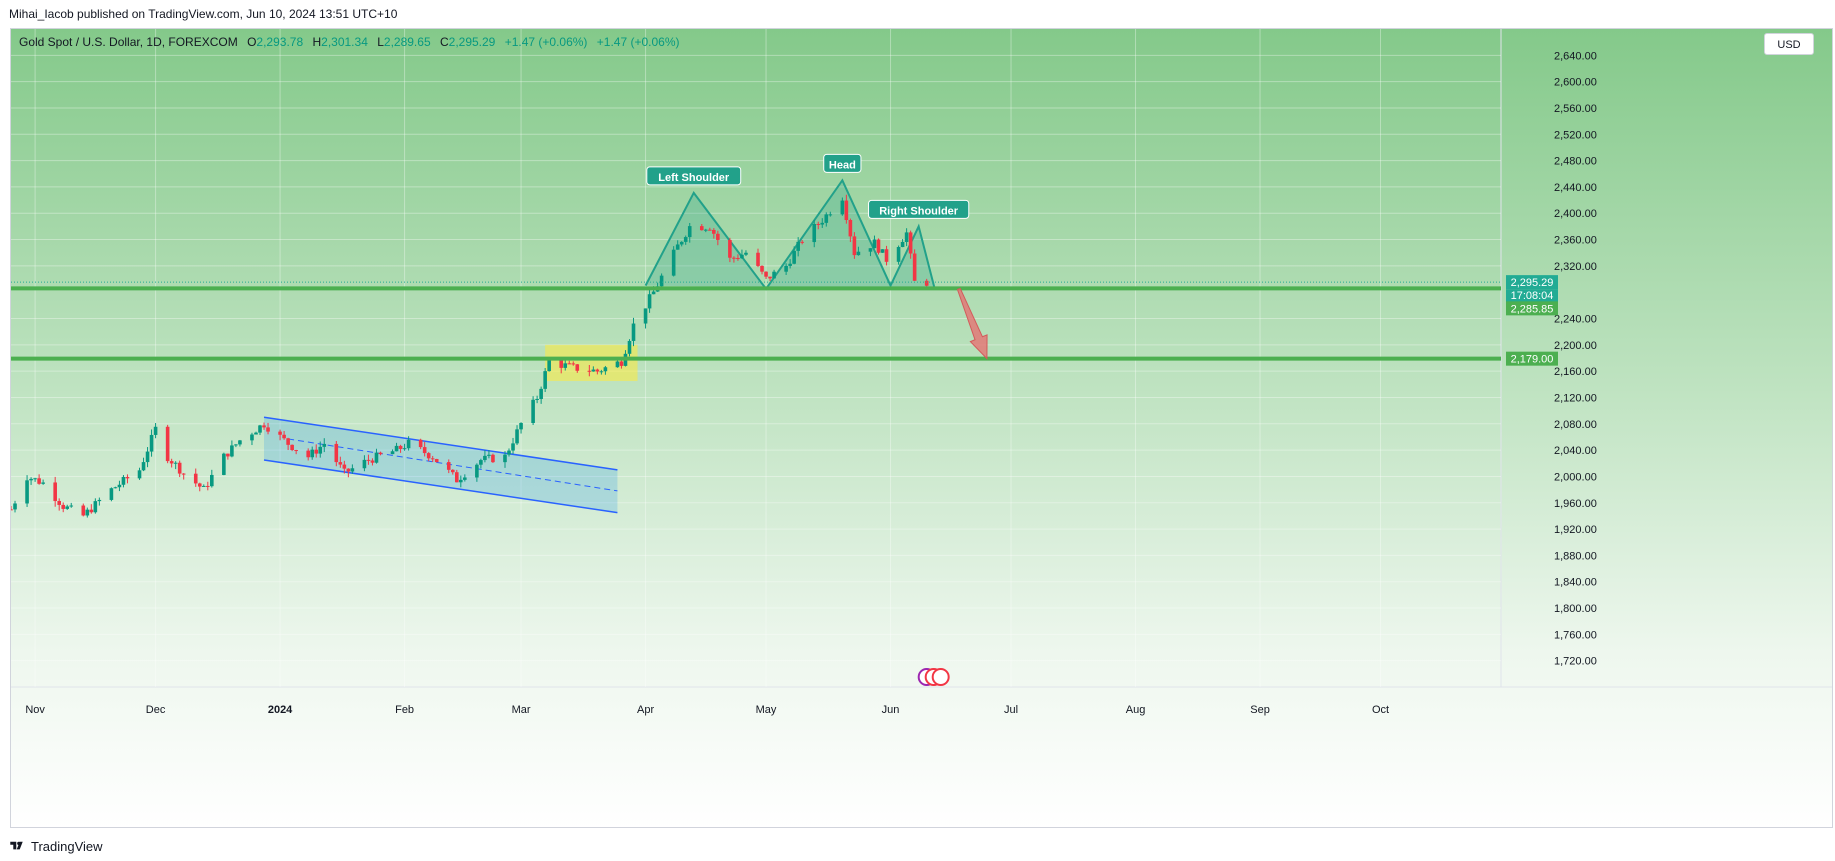 This screenshot has width=1835, height=861. What do you see at coordinates (1575, 162) in the screenshot?
I see `y-tick-label: 2,480.00` at bounding box center [1575, 162].